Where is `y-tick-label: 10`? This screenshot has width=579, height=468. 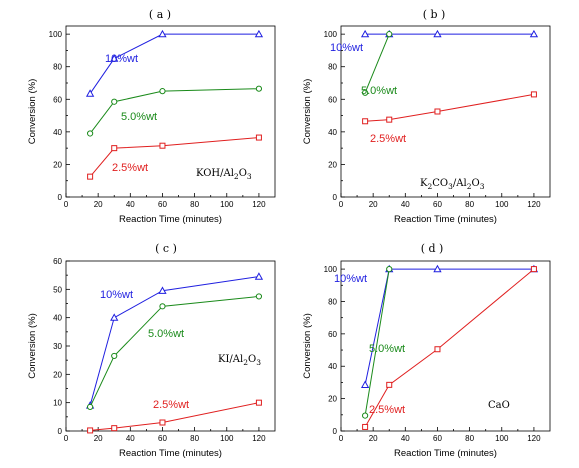 y-tick-label: 10 is located at coordinates (57, 403).